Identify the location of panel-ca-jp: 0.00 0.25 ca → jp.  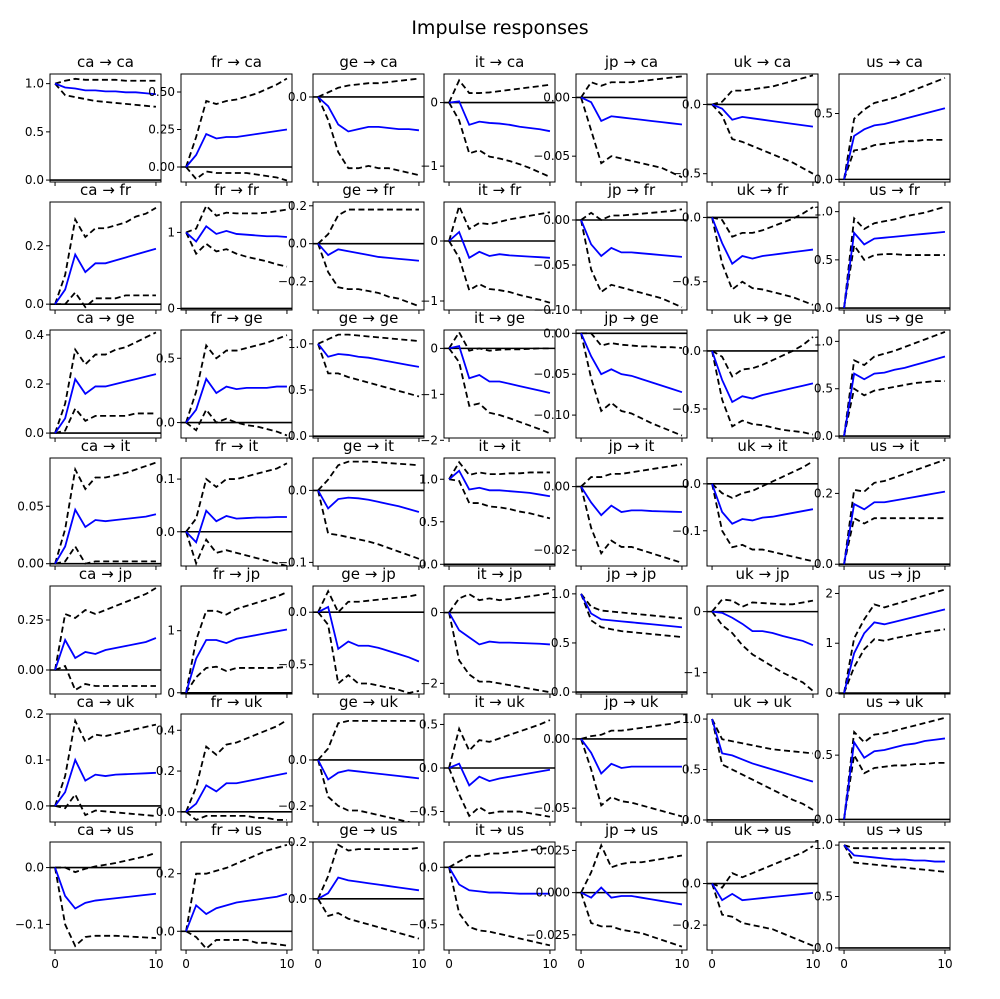
(89, 631).